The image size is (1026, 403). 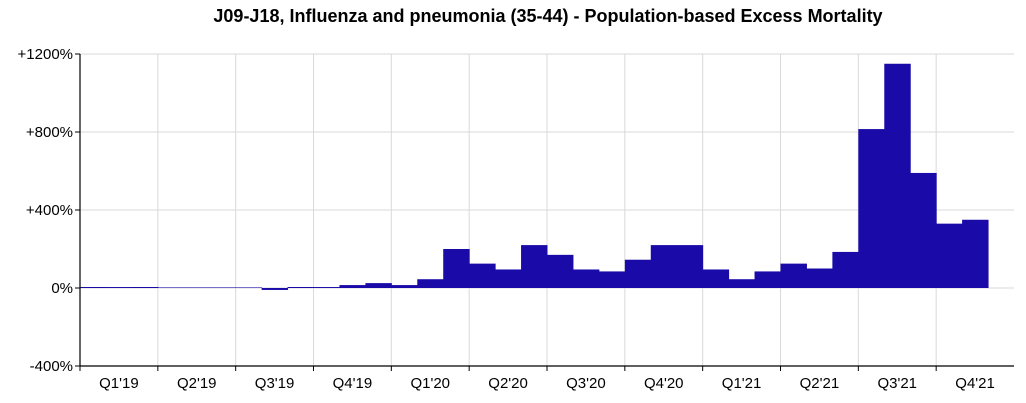 What do you see at coordinates (49, 132) in the screenshot?
I see `y-tick-label: +800%` at bounding box center [49, 132].